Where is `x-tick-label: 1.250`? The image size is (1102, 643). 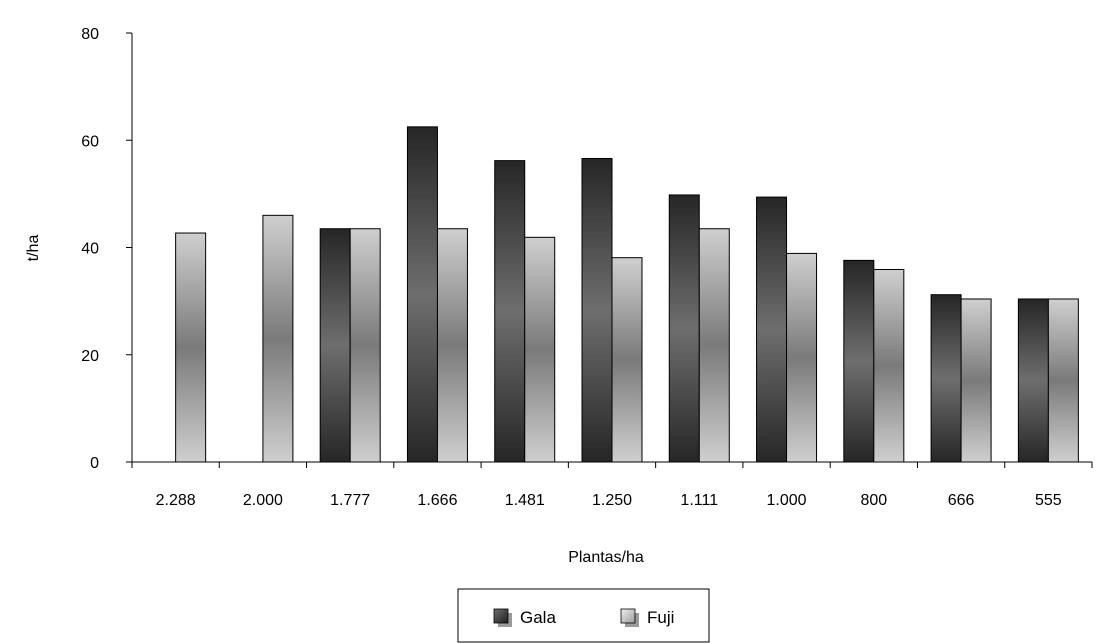 x-tick-label: 1.250 is located at coordinates (612, 500).